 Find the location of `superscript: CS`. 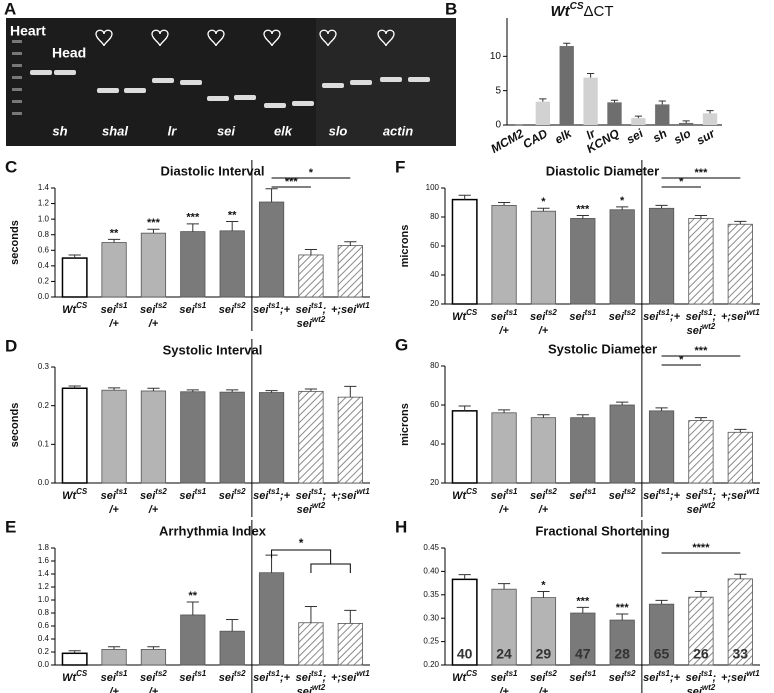

superscript: CS is located at coordinates (472, 491).